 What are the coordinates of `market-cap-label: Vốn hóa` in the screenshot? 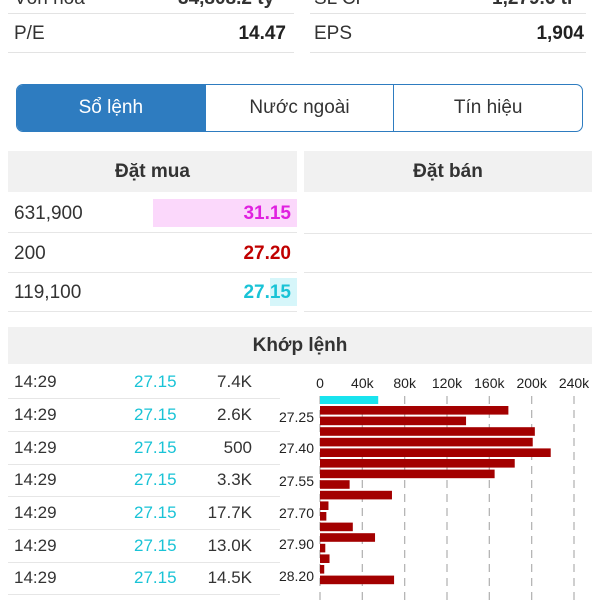 It's located at (49, 5).